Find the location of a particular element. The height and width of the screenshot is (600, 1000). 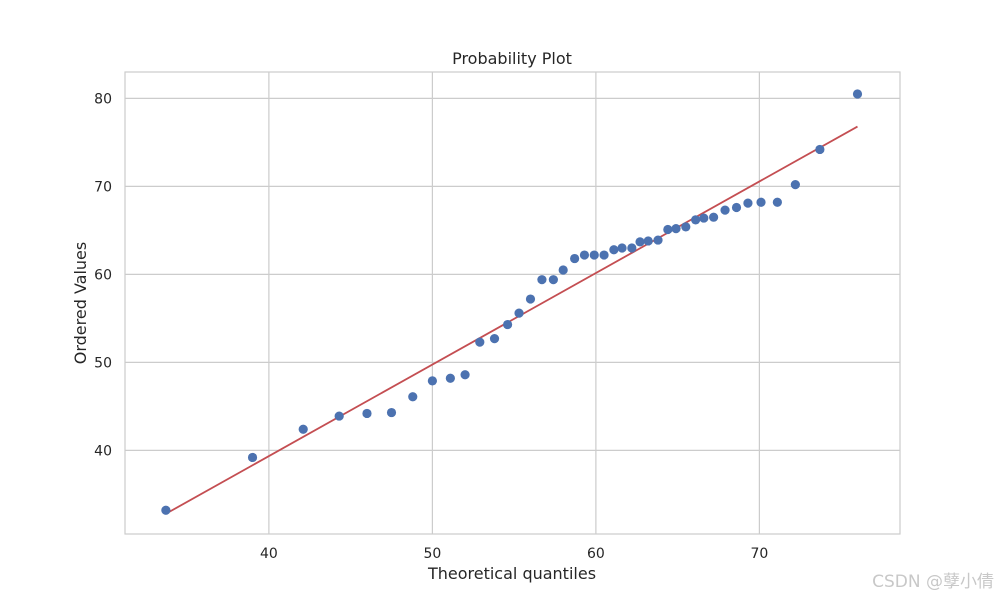

y-tick-label: 60 is located at coordinates (103, 275).